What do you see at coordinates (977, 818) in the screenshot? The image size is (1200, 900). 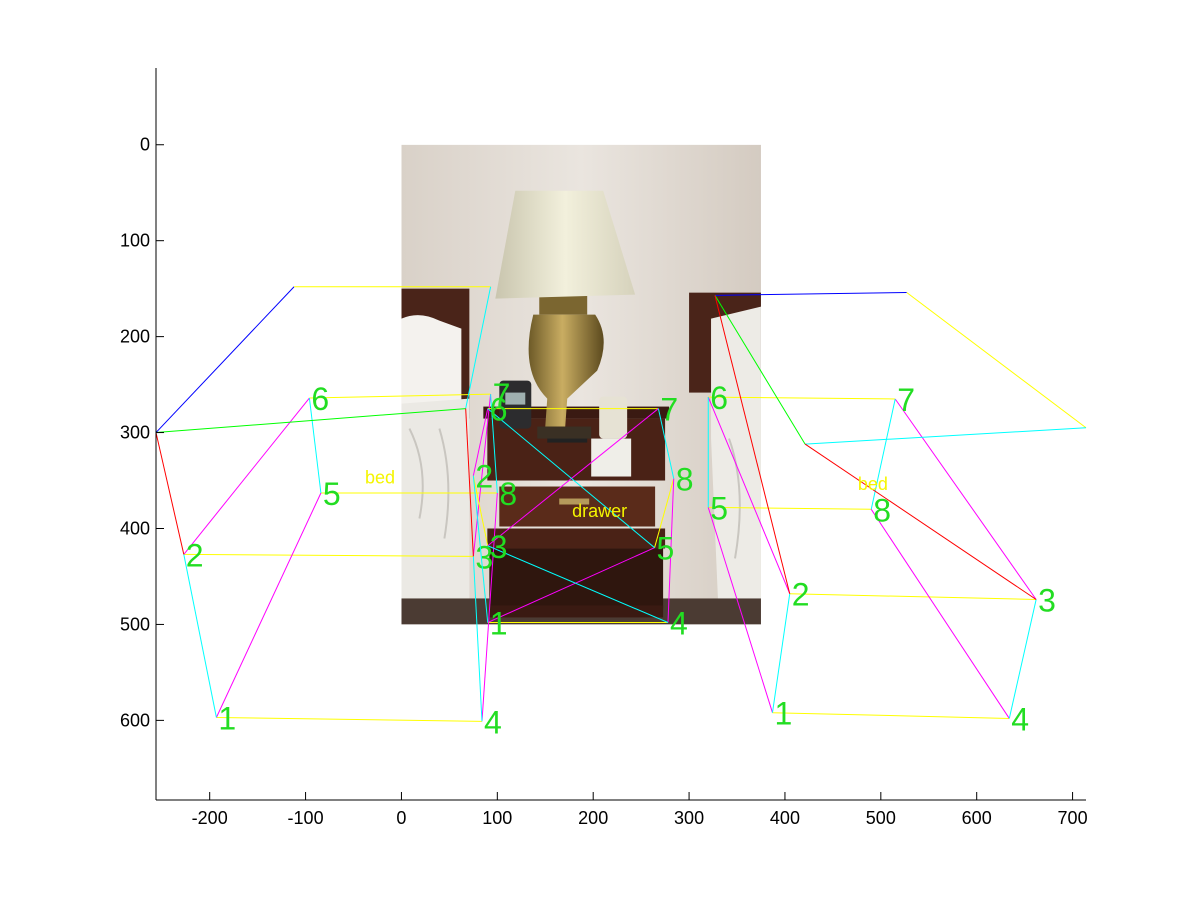 I see `x-tick-label: 600` at bounding box center [977, 818].